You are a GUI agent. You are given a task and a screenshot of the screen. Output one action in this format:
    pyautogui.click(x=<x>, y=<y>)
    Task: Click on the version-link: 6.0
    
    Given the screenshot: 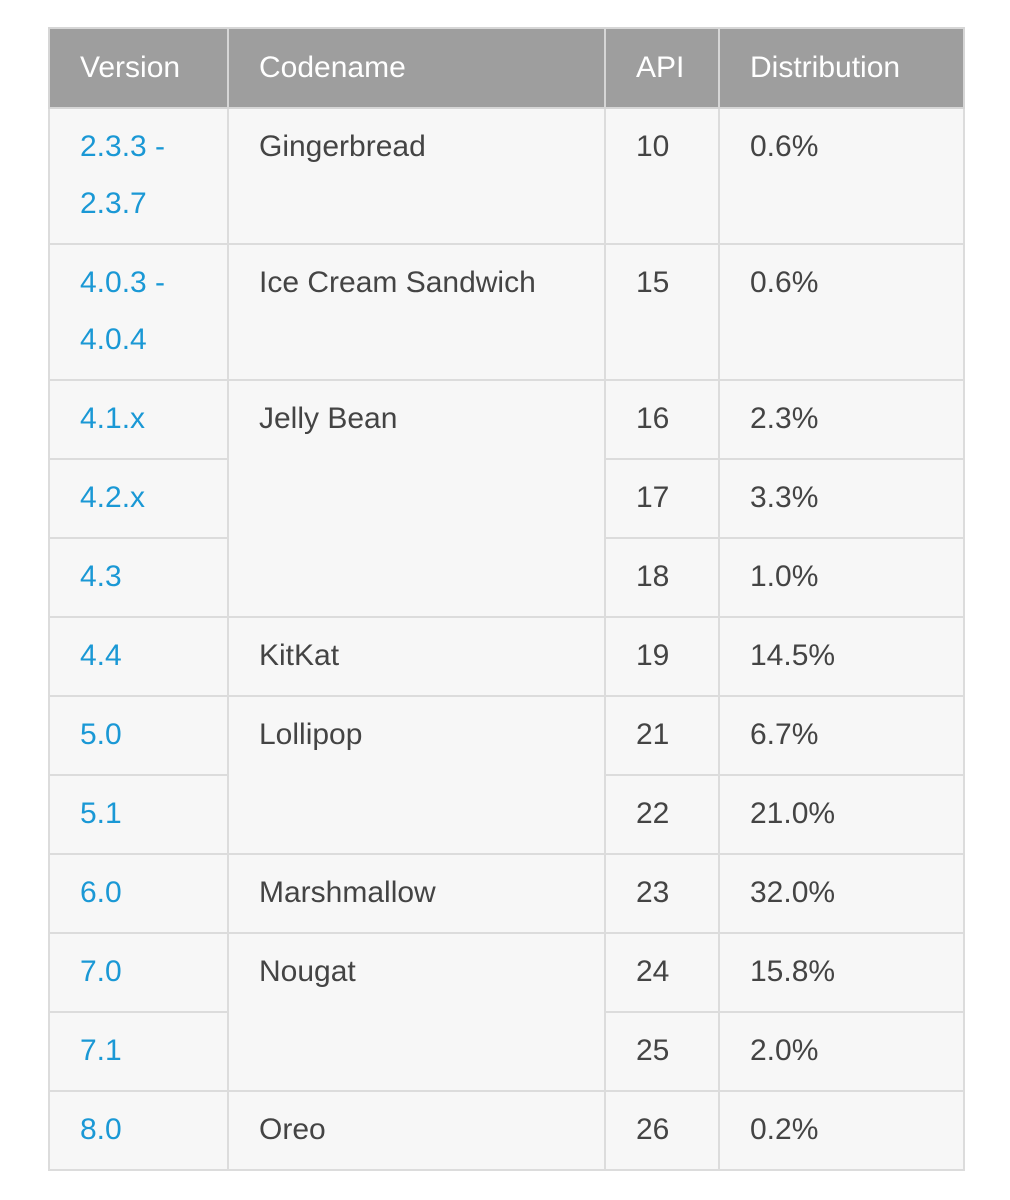 What is the action you would take?
    pyautogui.click(x=138, y=893)
    